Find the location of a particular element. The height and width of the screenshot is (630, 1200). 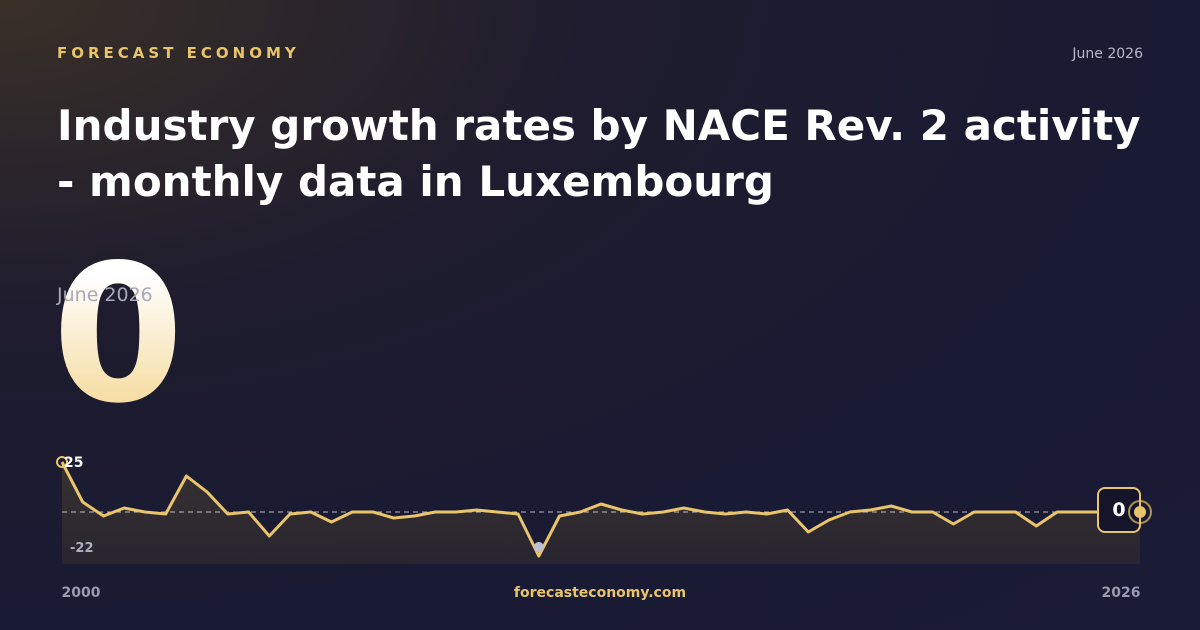

date: June 2026 is located at coordinates (1107, 54).